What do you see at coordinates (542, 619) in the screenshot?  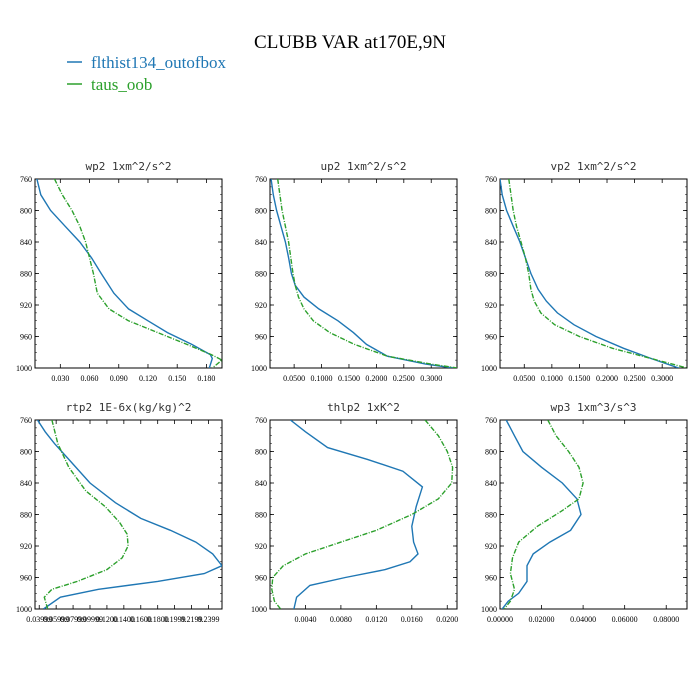 I see `x-tick-label: 0.02000` at bounding box center [542, 619].